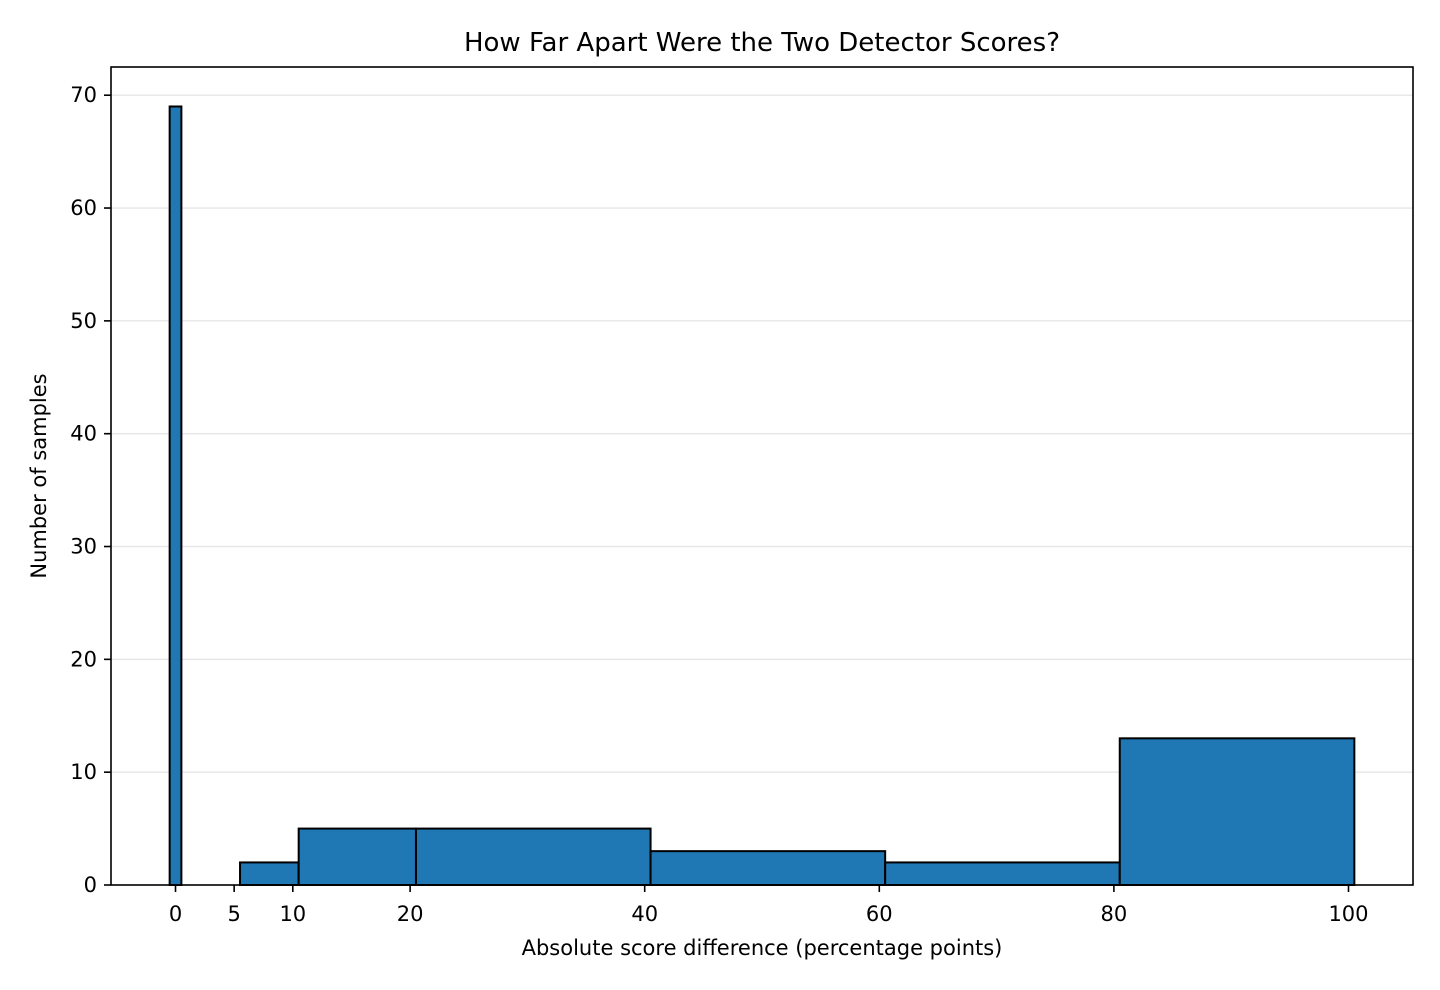 Image resolution: width=1440 pixels, height=990 pixels. I want to click on y-tick-label-7: 70, so click(83, 95).